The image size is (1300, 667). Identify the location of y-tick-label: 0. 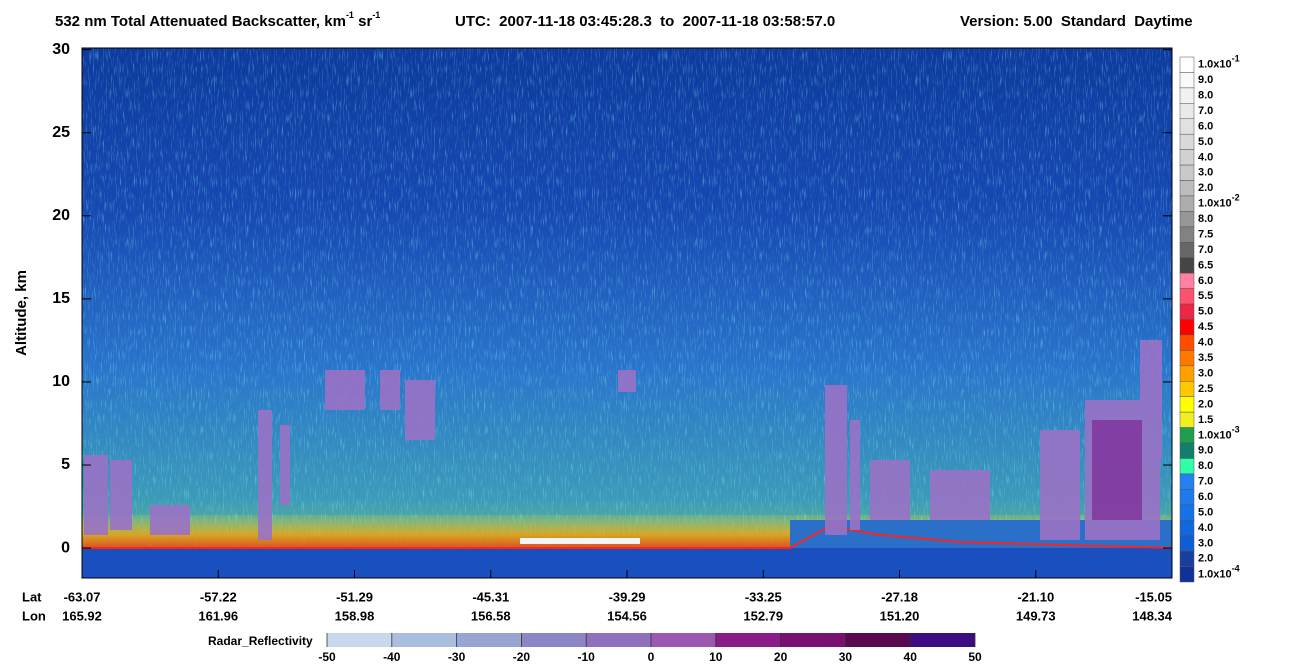
(65, 547).